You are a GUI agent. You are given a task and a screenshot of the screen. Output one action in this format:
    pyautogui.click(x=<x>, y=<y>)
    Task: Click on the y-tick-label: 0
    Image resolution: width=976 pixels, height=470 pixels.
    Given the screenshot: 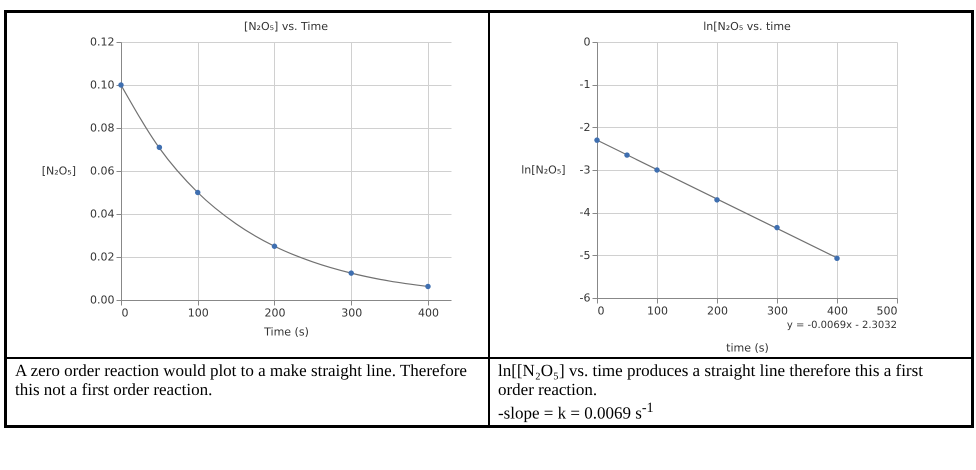 What is the action you would take?
    pyautogui.click(x=587, y=42)
    